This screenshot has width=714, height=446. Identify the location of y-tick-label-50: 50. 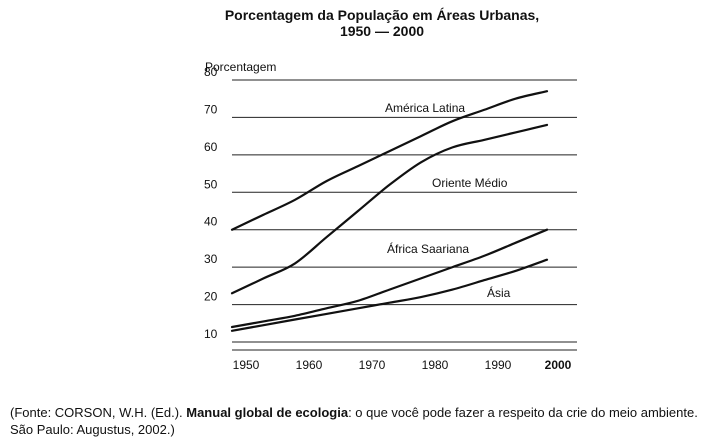
(211, 184).